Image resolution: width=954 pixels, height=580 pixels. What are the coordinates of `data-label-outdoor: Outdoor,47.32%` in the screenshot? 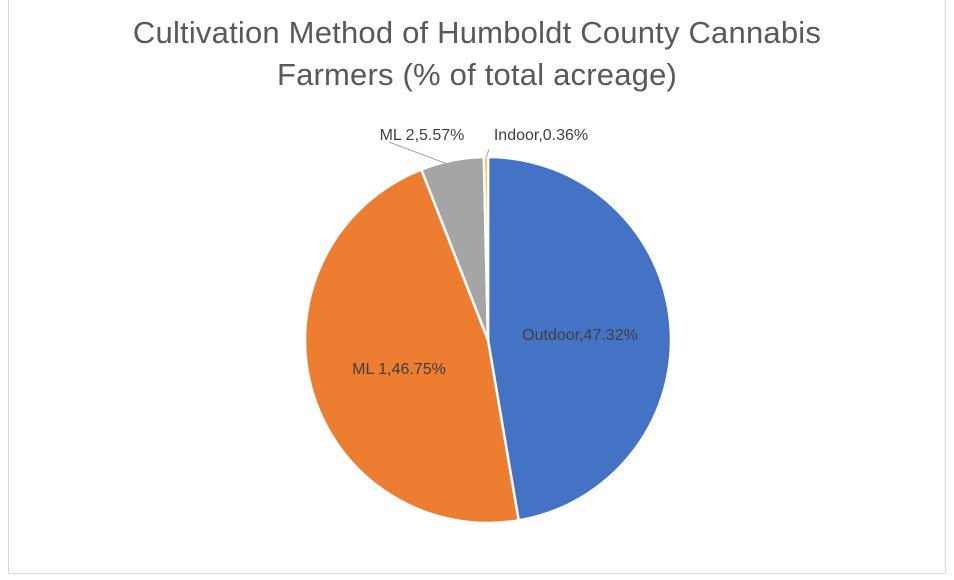 It's located at (580, 335).